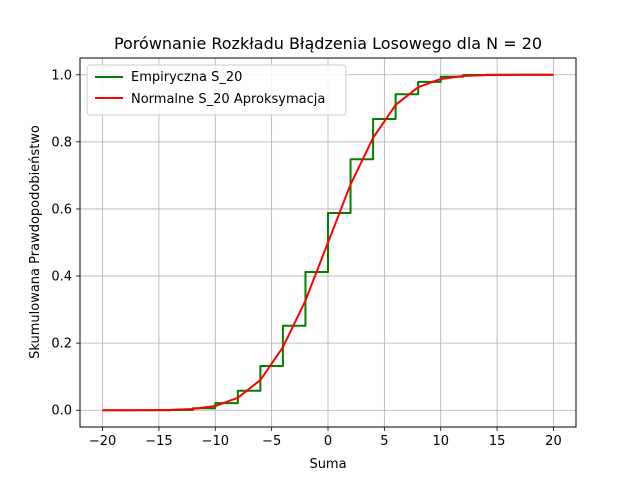 The width and height of the screenshot is (640, 480). I want to click on y-tick-label: 0.0, so click(61, 411).